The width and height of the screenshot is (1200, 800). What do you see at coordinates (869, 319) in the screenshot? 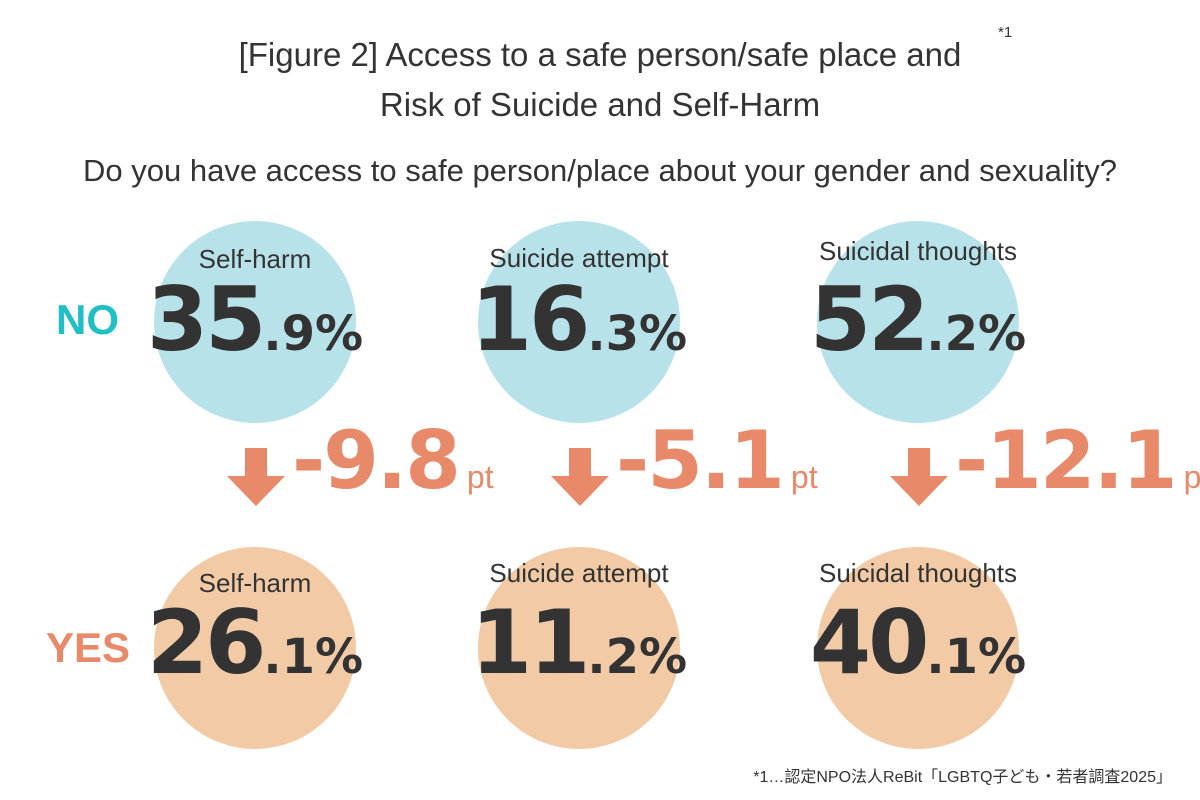
I see `value-int: 52` at bounding box center [869, 319].